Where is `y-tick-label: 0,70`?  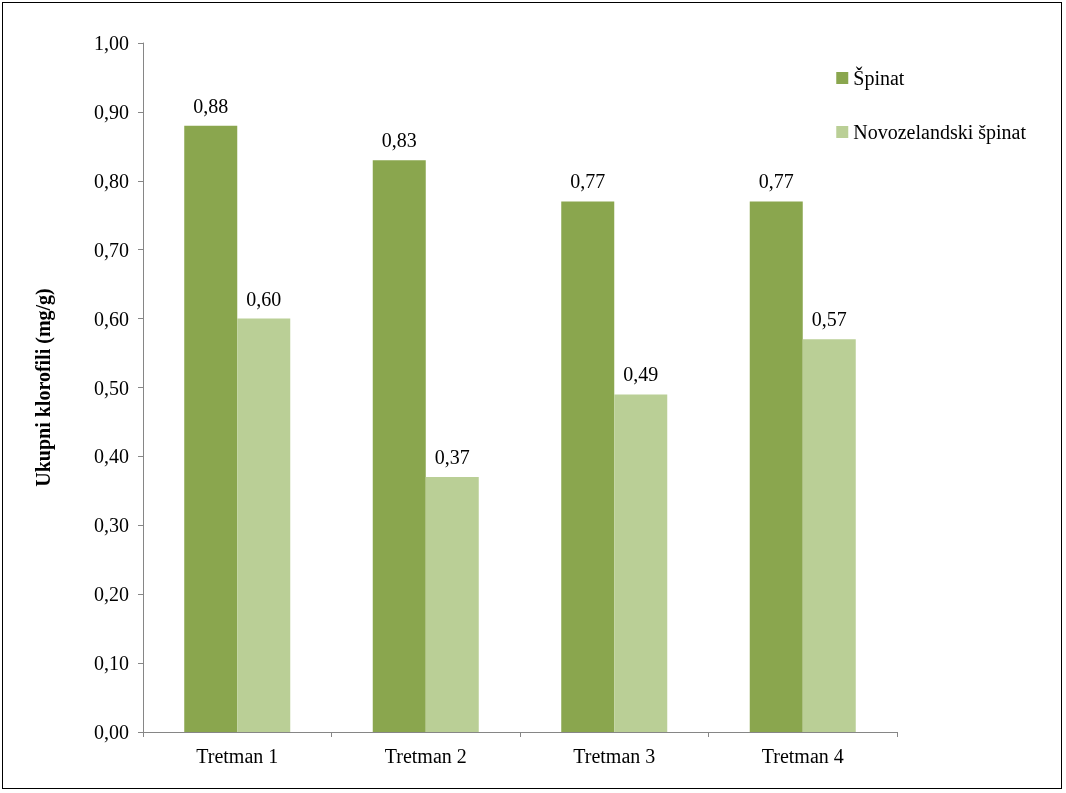
y-tick-label: 0,70 is located at coordinates (111, 249).